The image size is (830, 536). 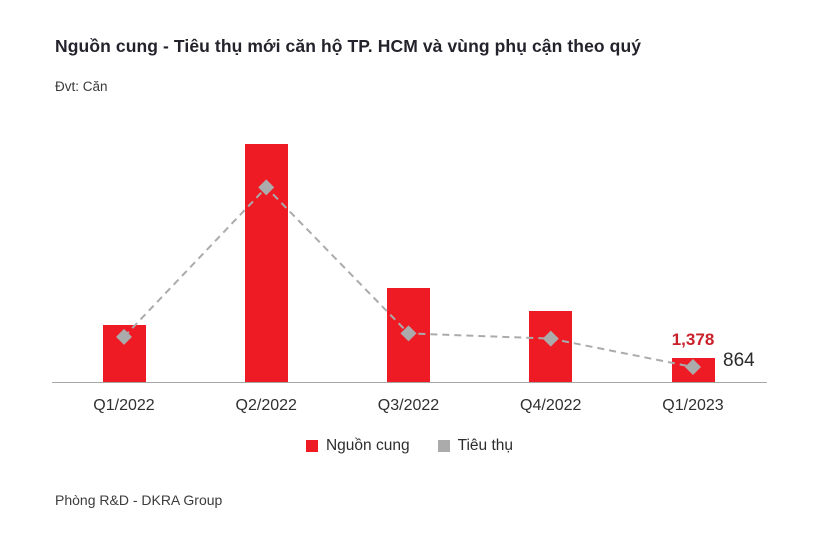 I want to click on legend-item-Tiêu thụ: Tiêu thụ, so click(x=475, y=446).